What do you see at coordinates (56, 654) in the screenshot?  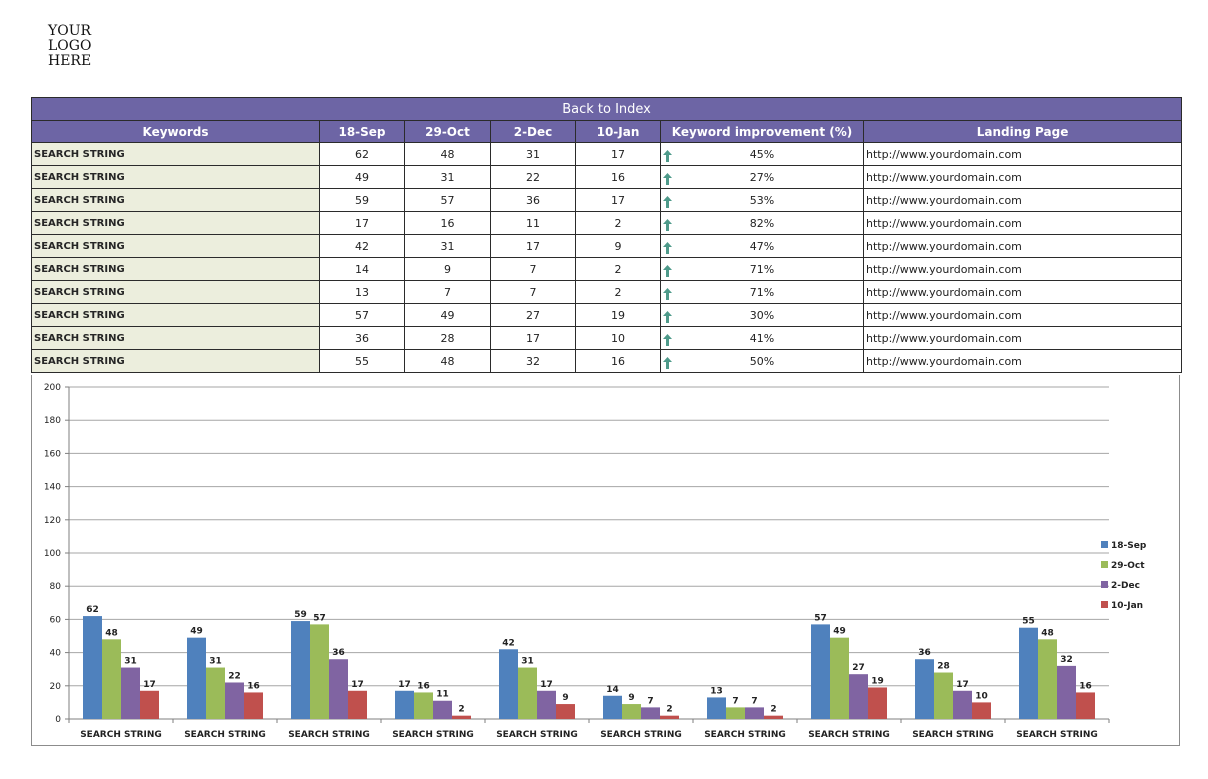 I see `y-tick-label: 40` at bounding box center [56, 654].